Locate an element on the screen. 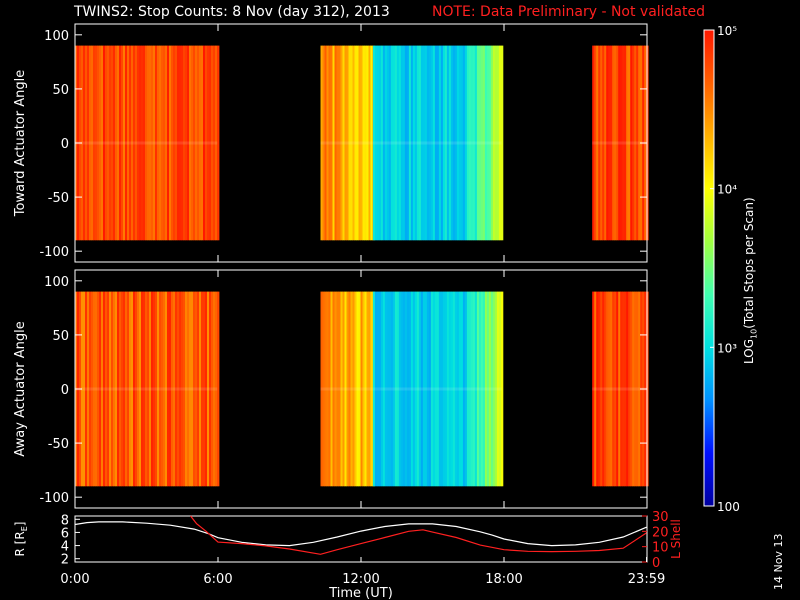 The height and width of the screenshot is (600, 800). right-tick-label: 10 is located at coordinates (660, 548).